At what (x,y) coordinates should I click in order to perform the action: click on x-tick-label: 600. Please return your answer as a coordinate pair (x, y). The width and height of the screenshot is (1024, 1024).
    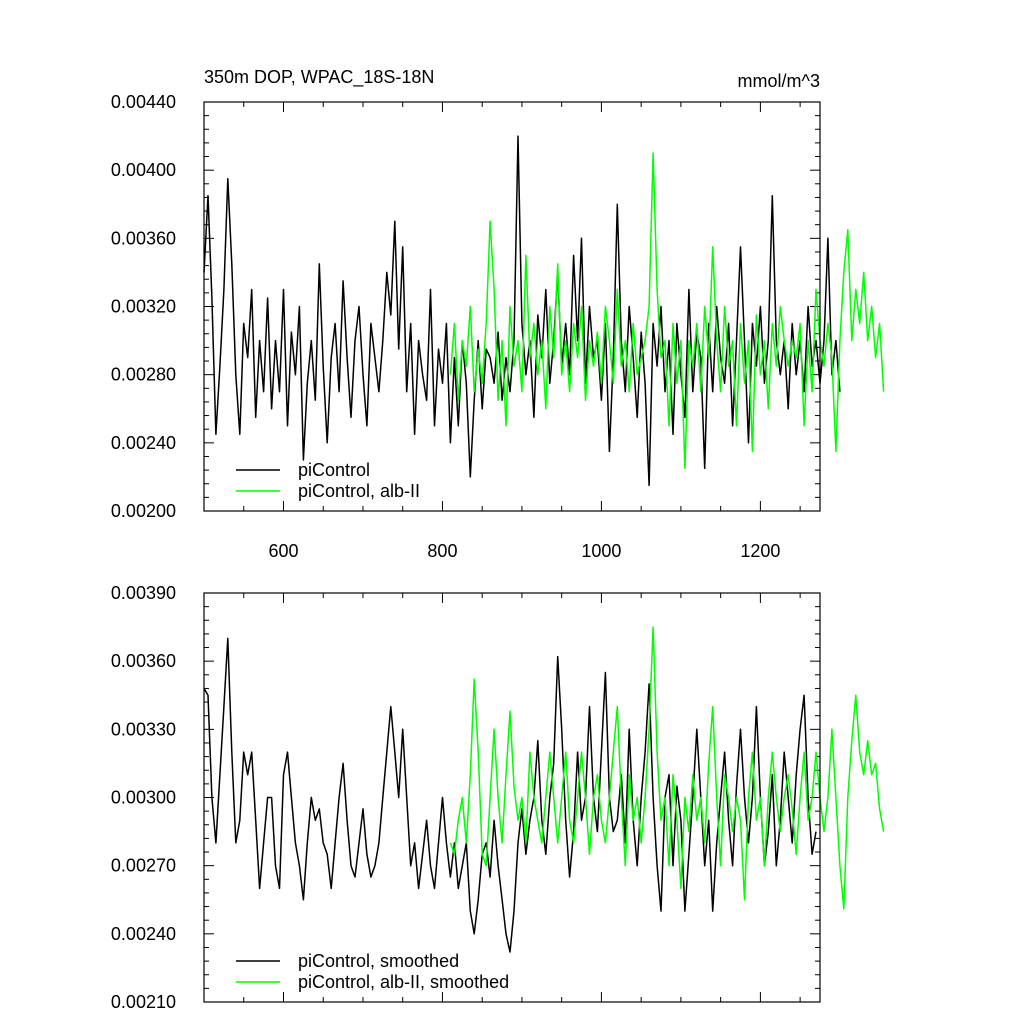
    Looking at the image, I should click on (283, 551).